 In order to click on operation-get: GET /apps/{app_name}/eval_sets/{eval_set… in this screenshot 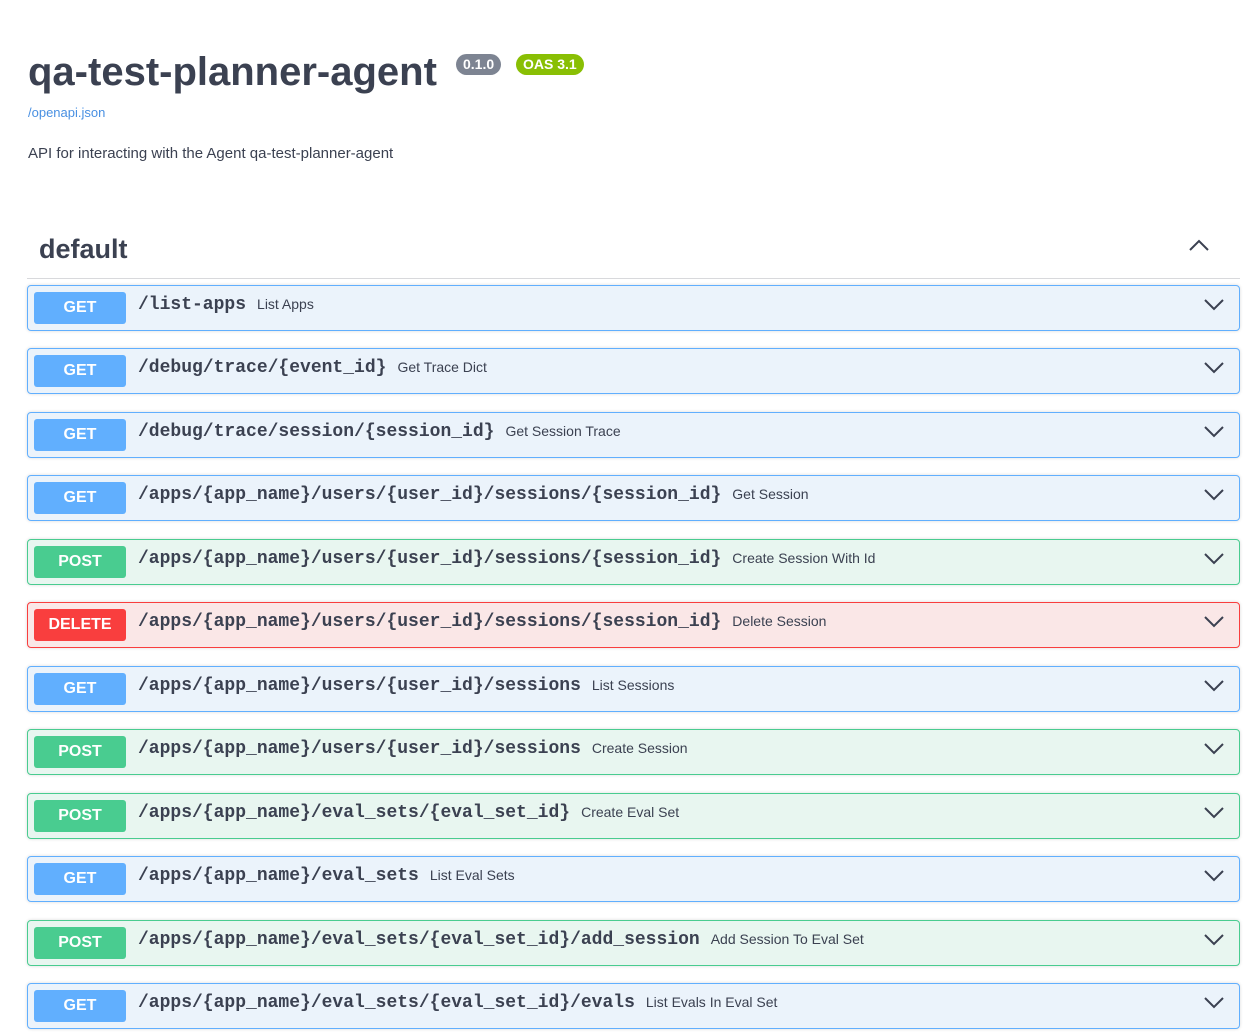, I will do `click(633, 1006)`.